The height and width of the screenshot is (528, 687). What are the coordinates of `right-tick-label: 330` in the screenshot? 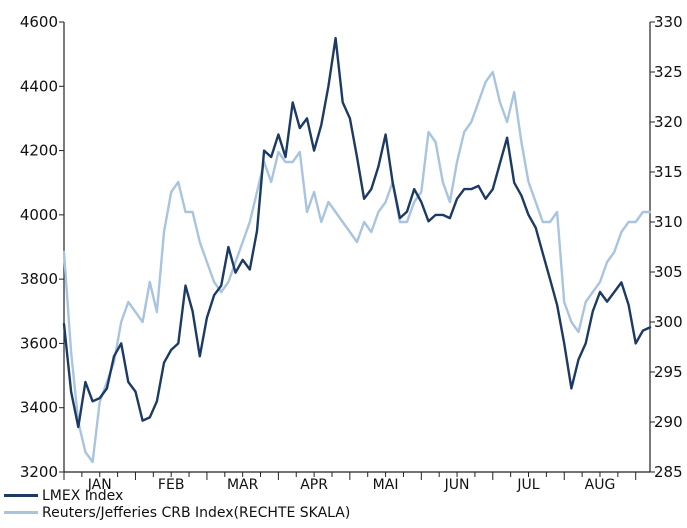 It's located at (668, 22).